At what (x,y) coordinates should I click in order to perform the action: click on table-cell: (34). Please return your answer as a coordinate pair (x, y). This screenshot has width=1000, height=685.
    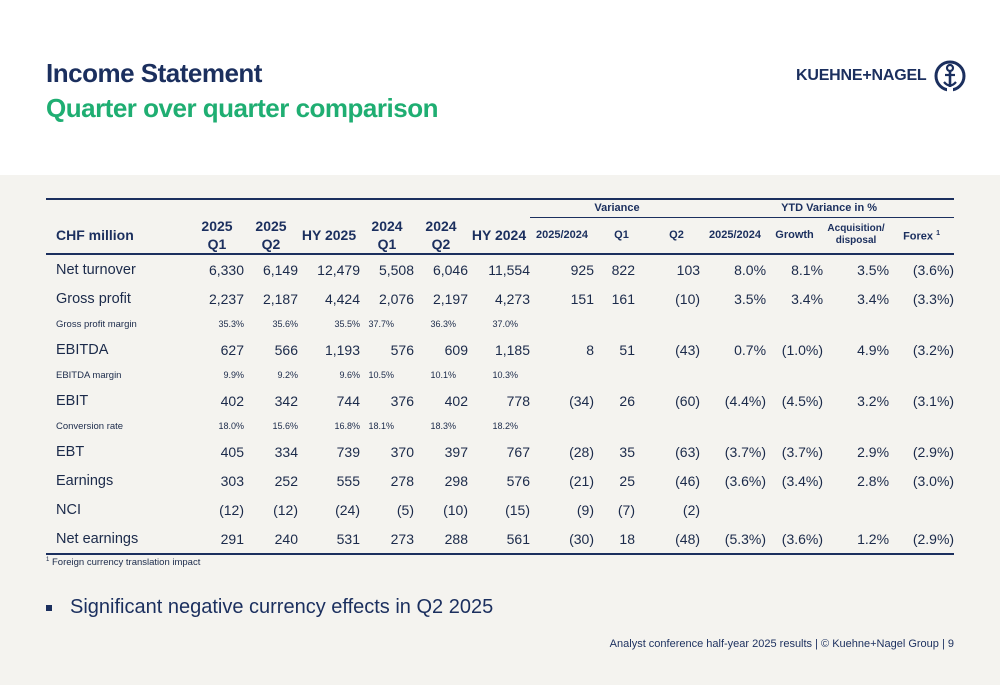
    Looking at the image, I should click on (581, 400).